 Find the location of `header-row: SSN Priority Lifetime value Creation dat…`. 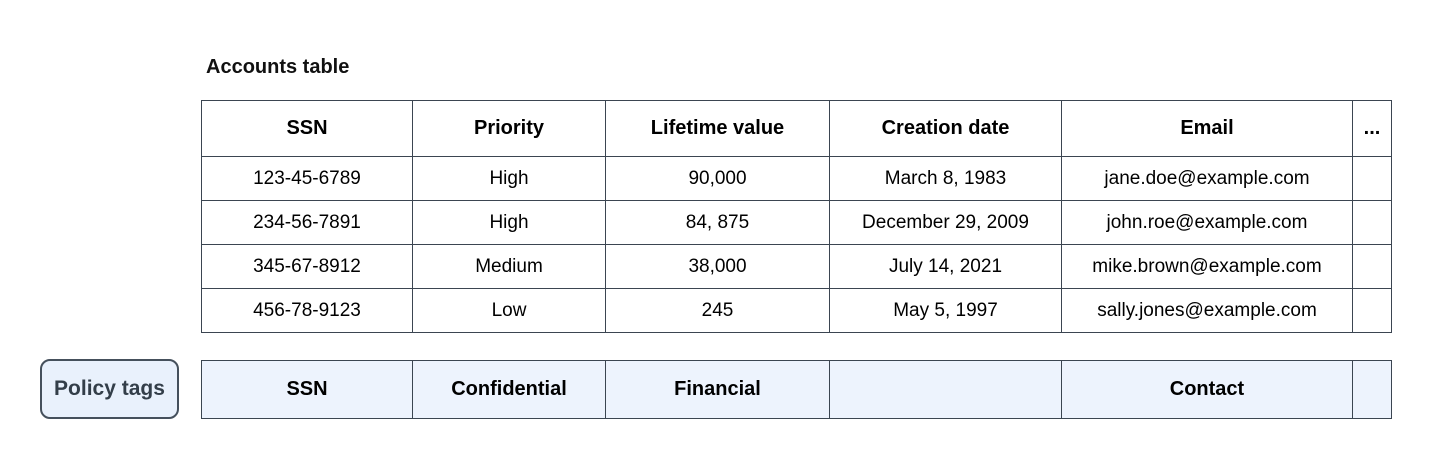

header-row: SSN Priority Lifetime value Creation dat… is located at coordinates (796, 128).